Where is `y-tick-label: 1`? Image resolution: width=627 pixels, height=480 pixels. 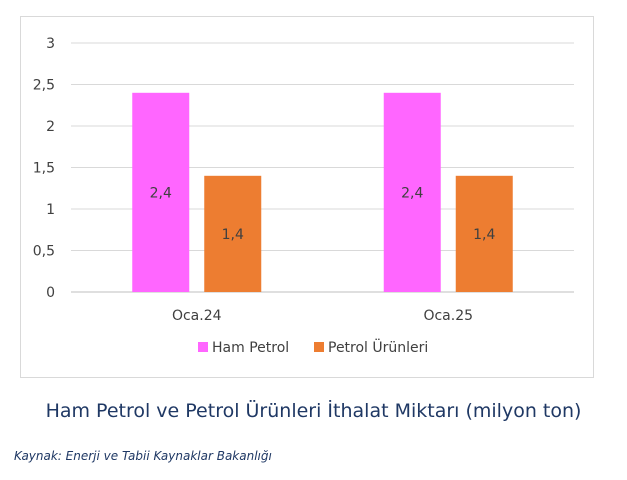 y-tick-label: 1 is located at coordinates (50, 210).